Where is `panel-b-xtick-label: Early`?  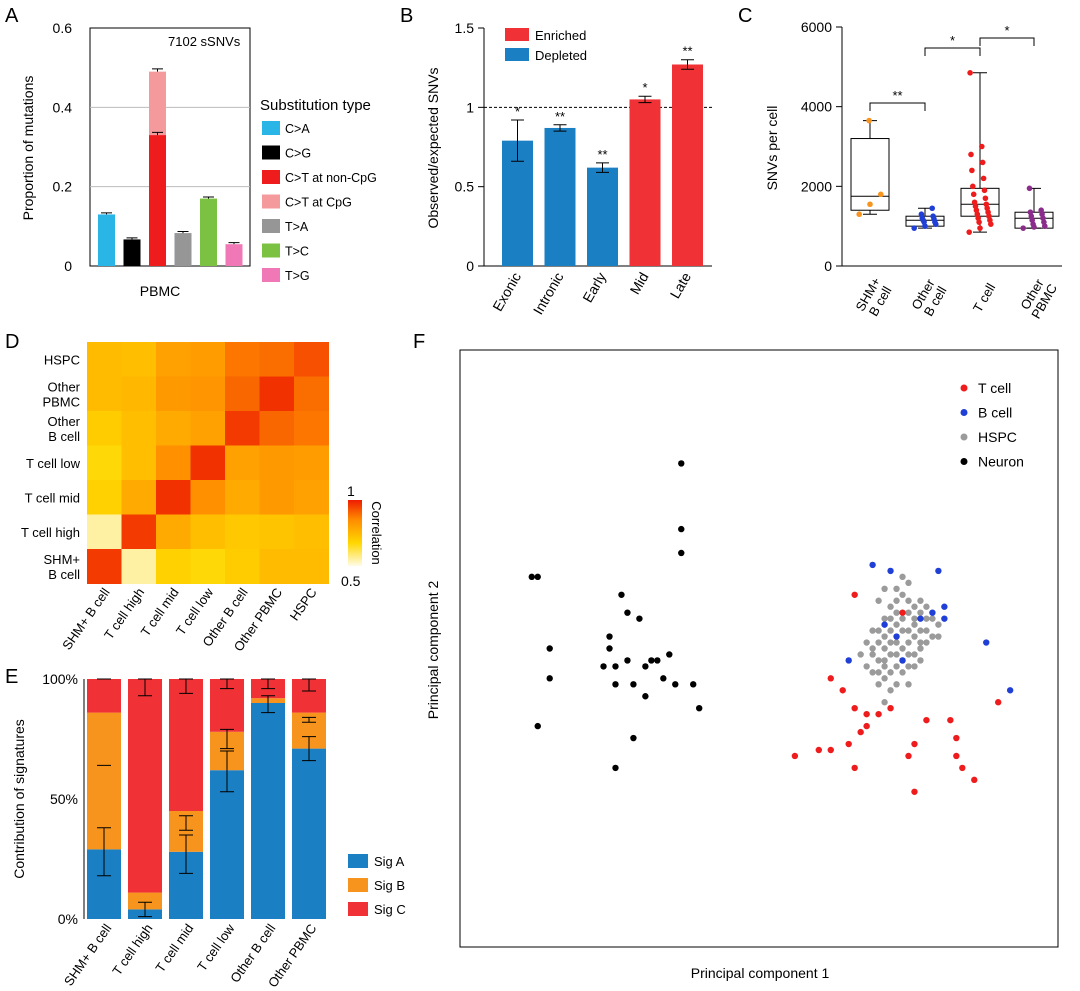
panel-b-xtick-label: Early is located at coordinates (594, 288).